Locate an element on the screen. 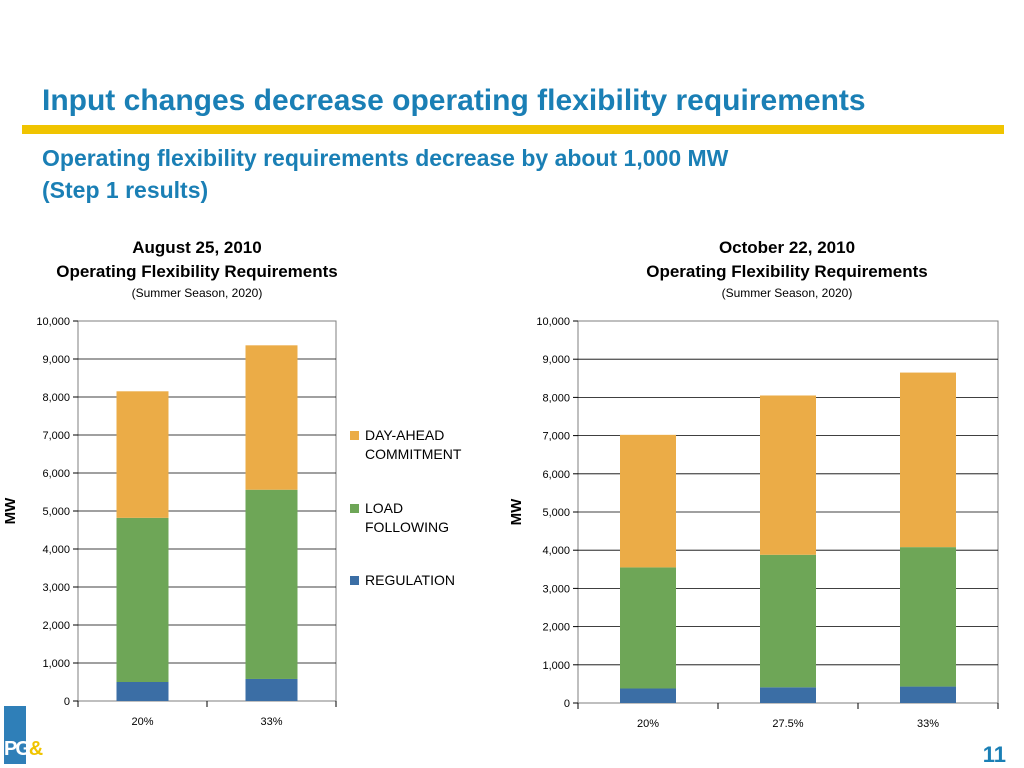 This screenshot has height=768, width=1024. legend-label-day-ahead: COMMITMENT is located at coordinates (413, 454).